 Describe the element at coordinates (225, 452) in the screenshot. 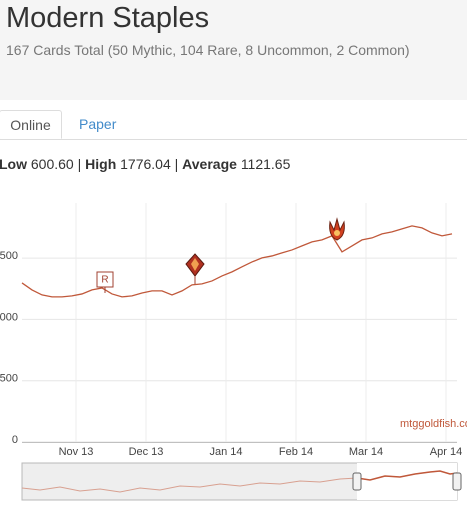

I see `x-tick-label: Jan 14` at that location.